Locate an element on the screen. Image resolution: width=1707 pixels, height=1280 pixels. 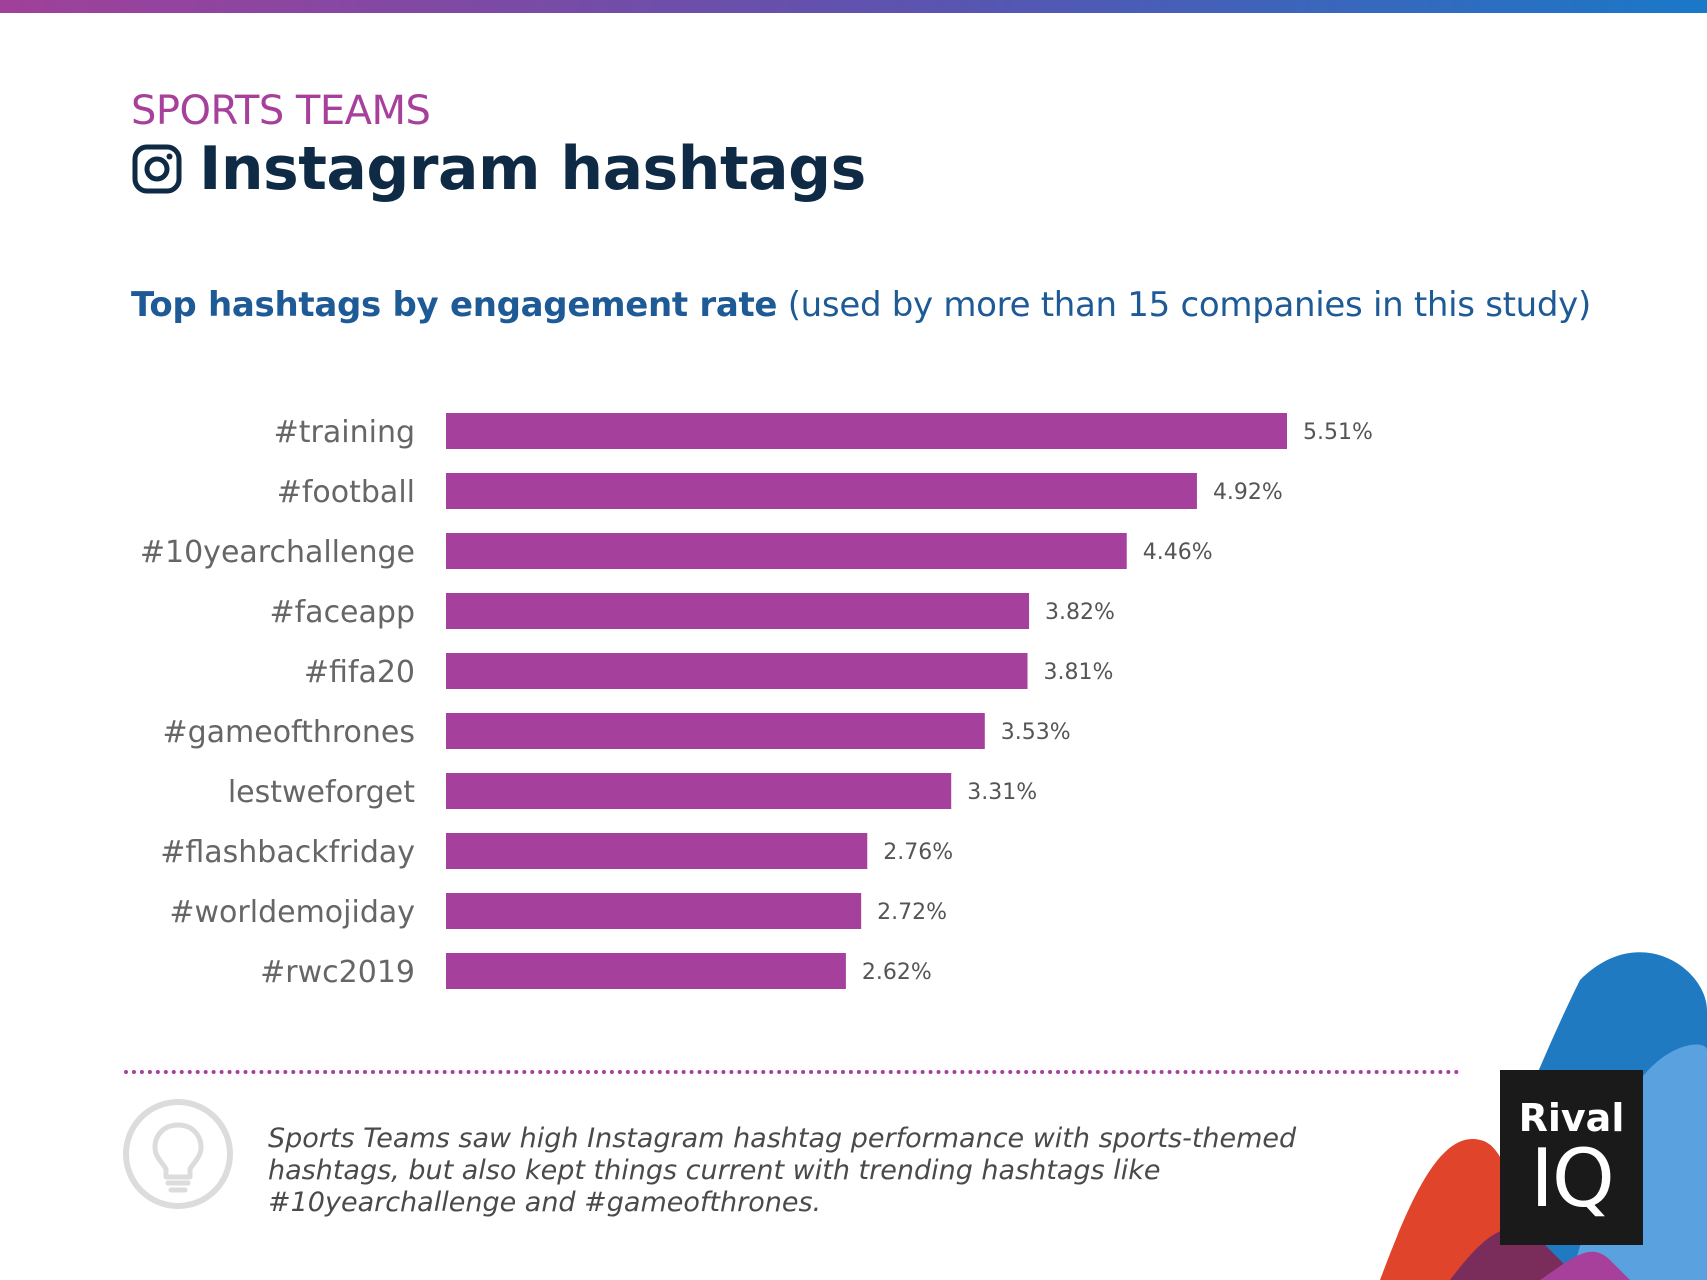
page-title: Instagram hashtags is located at coordinates (532, 169).